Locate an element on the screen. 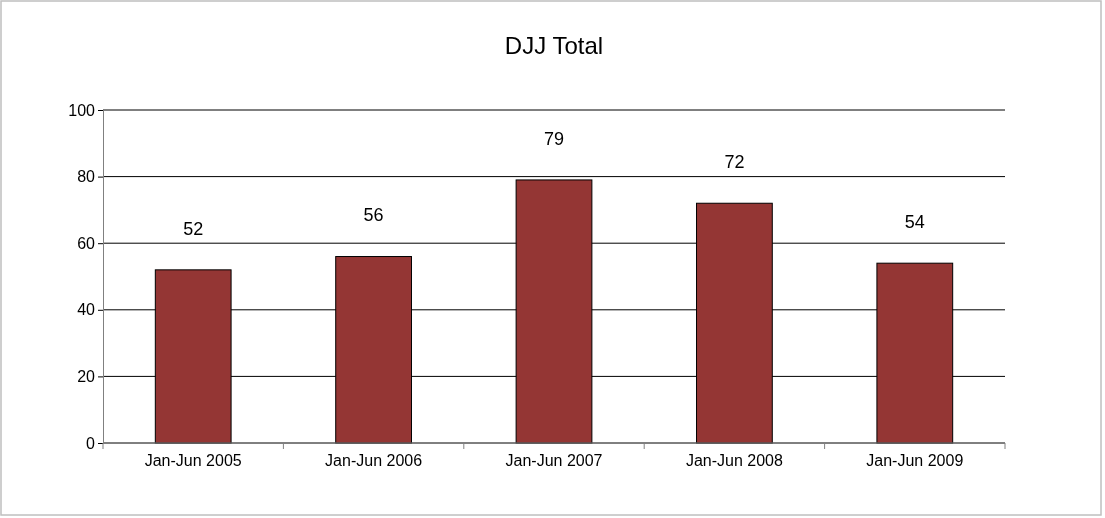  data-label: 52 is located at coordinates (193, 228).